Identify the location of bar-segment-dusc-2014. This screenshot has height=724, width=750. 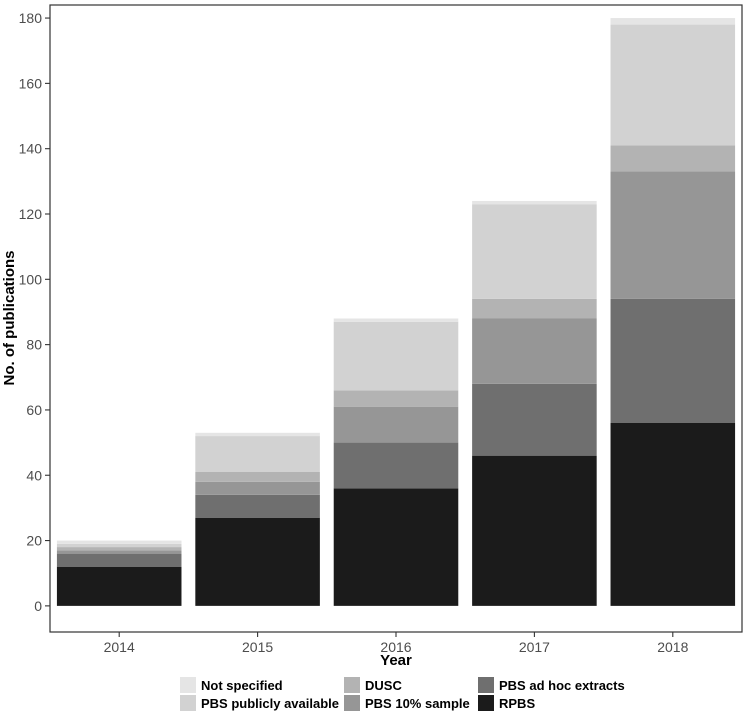
(119, 549).